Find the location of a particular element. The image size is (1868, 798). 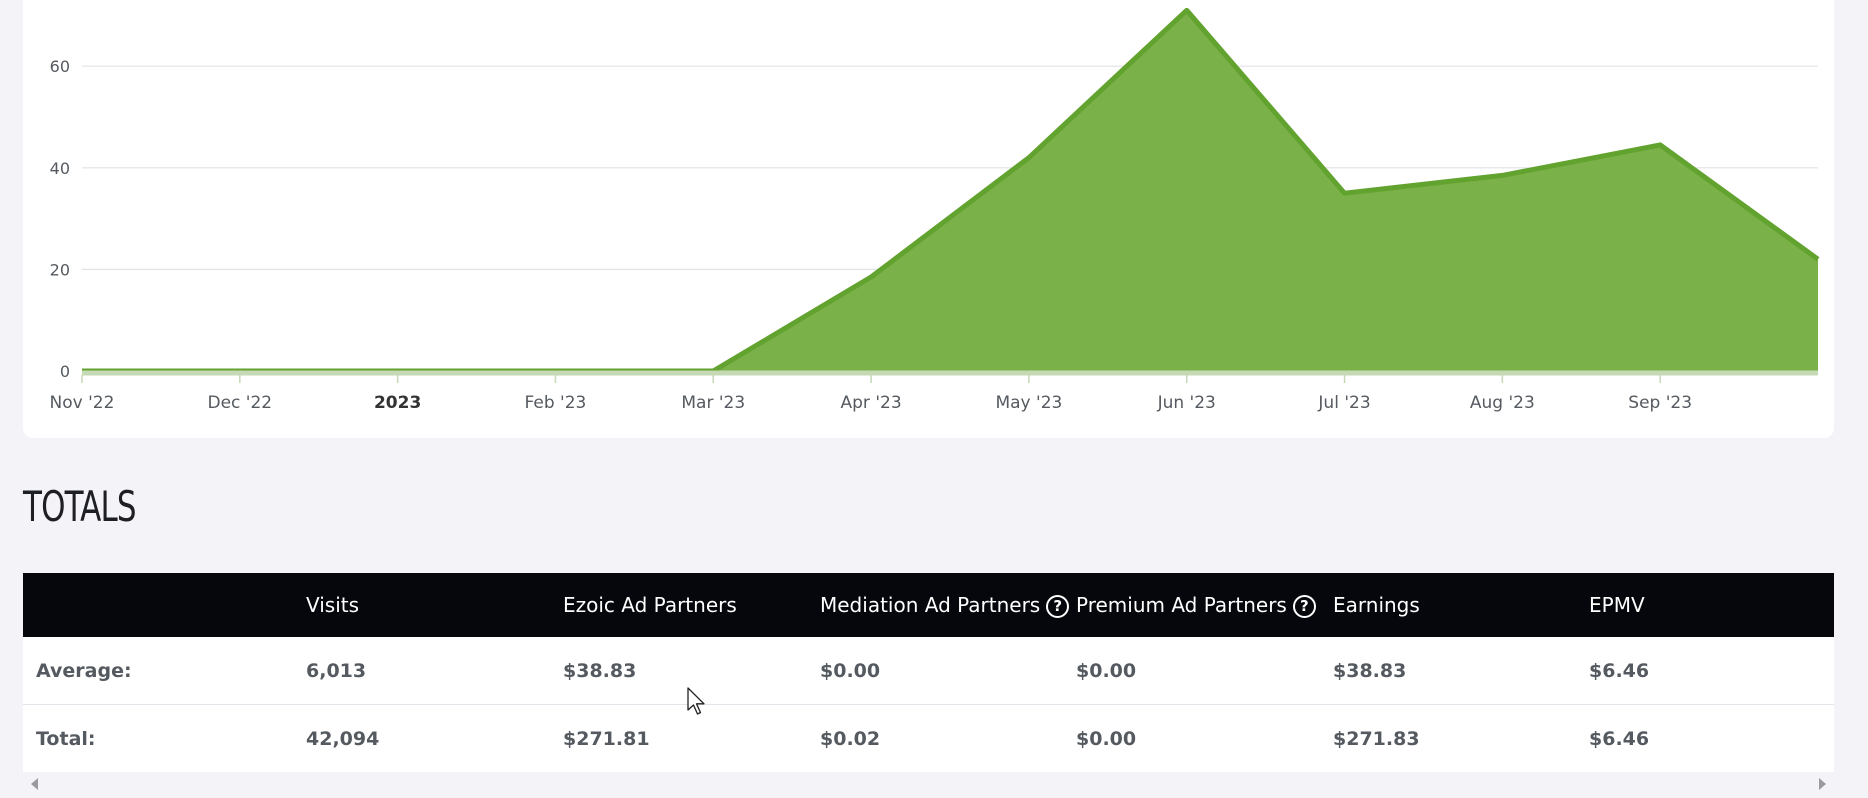

cell-earnings: $271.83 is located at coordinates (1461, 738).